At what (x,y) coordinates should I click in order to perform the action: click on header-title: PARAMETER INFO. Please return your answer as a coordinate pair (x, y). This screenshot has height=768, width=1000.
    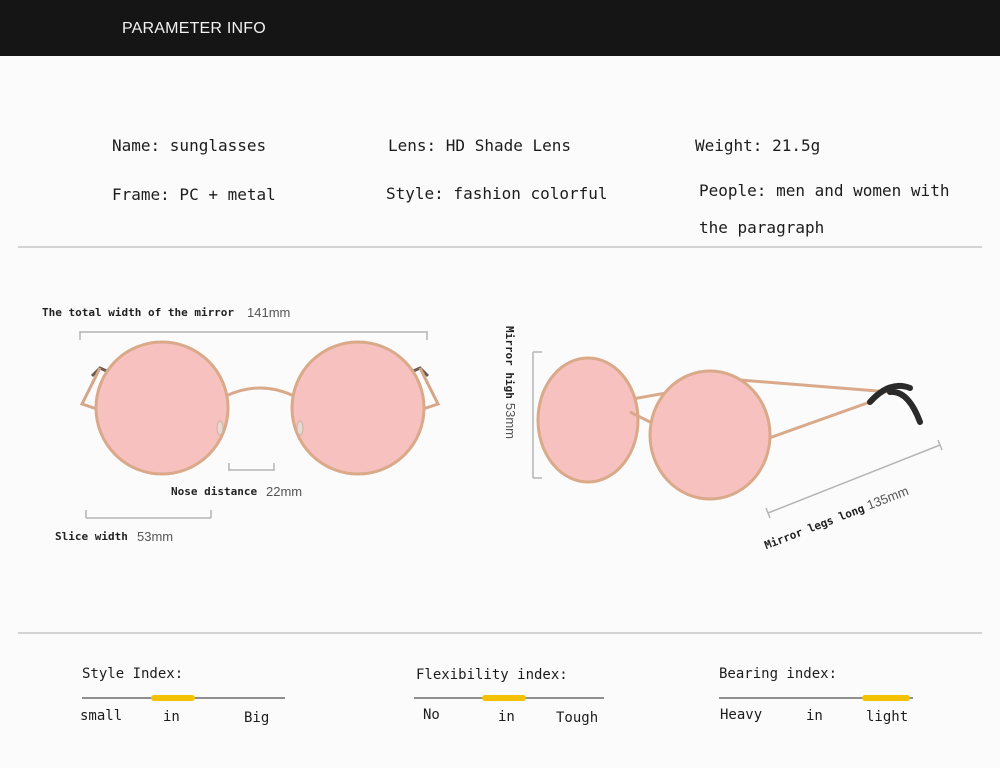
    Looking at the image, I should click on (194, 28).